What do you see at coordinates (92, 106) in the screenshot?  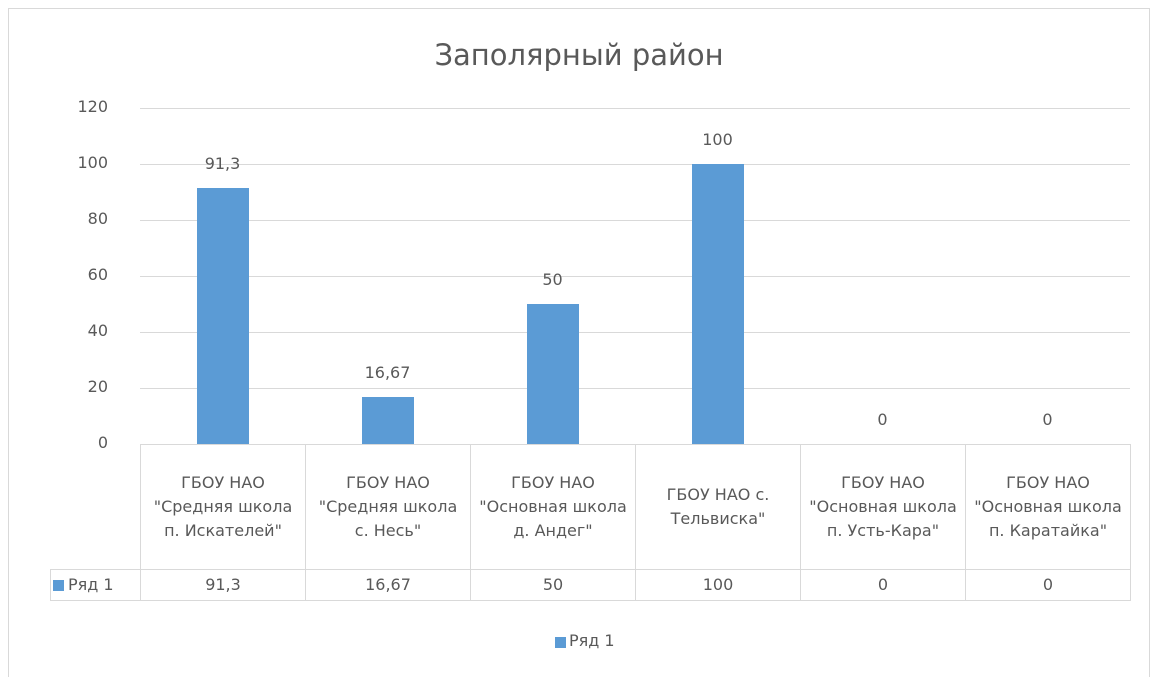 I see `y-tick-label: 120` at bounding box center [92, 106].